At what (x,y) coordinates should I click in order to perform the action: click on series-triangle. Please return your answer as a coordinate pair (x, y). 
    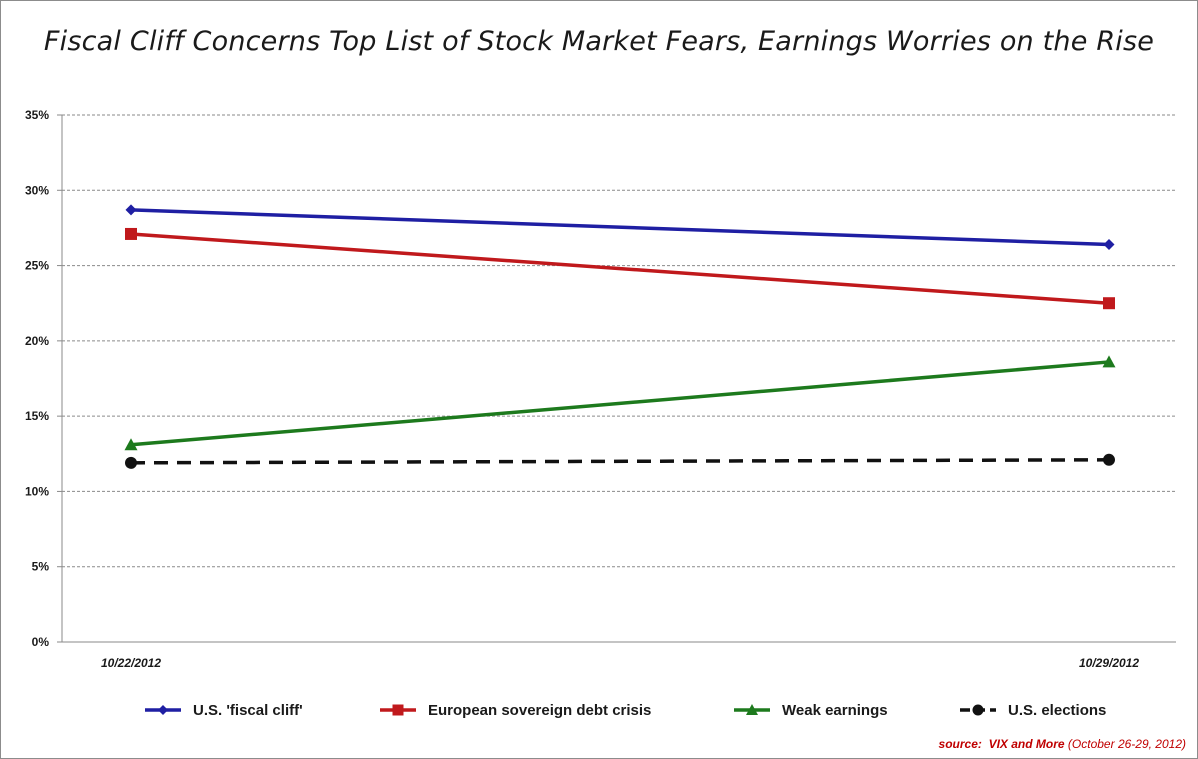
    Looking at the image, I should click on (620, 402).